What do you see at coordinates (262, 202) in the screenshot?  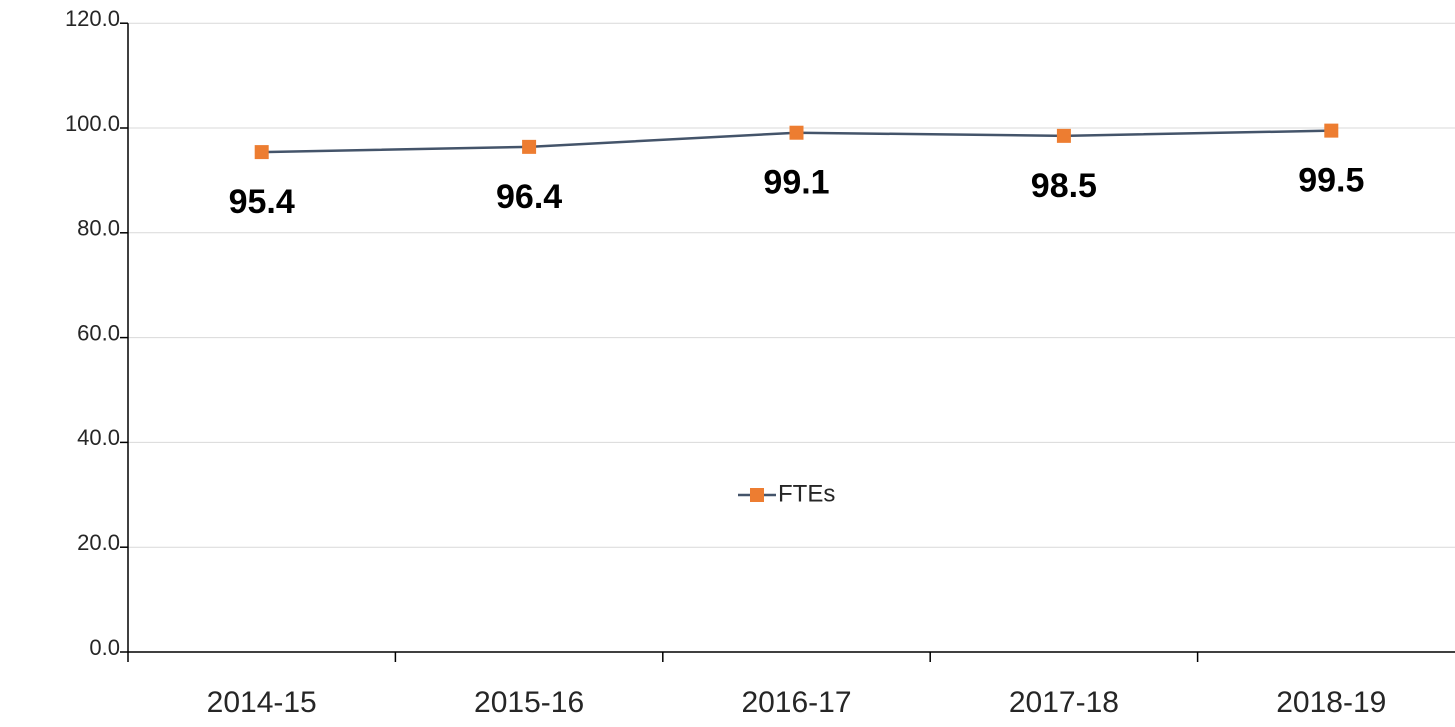 I see `data-label: 95.4` at bounding box center [262, 202].